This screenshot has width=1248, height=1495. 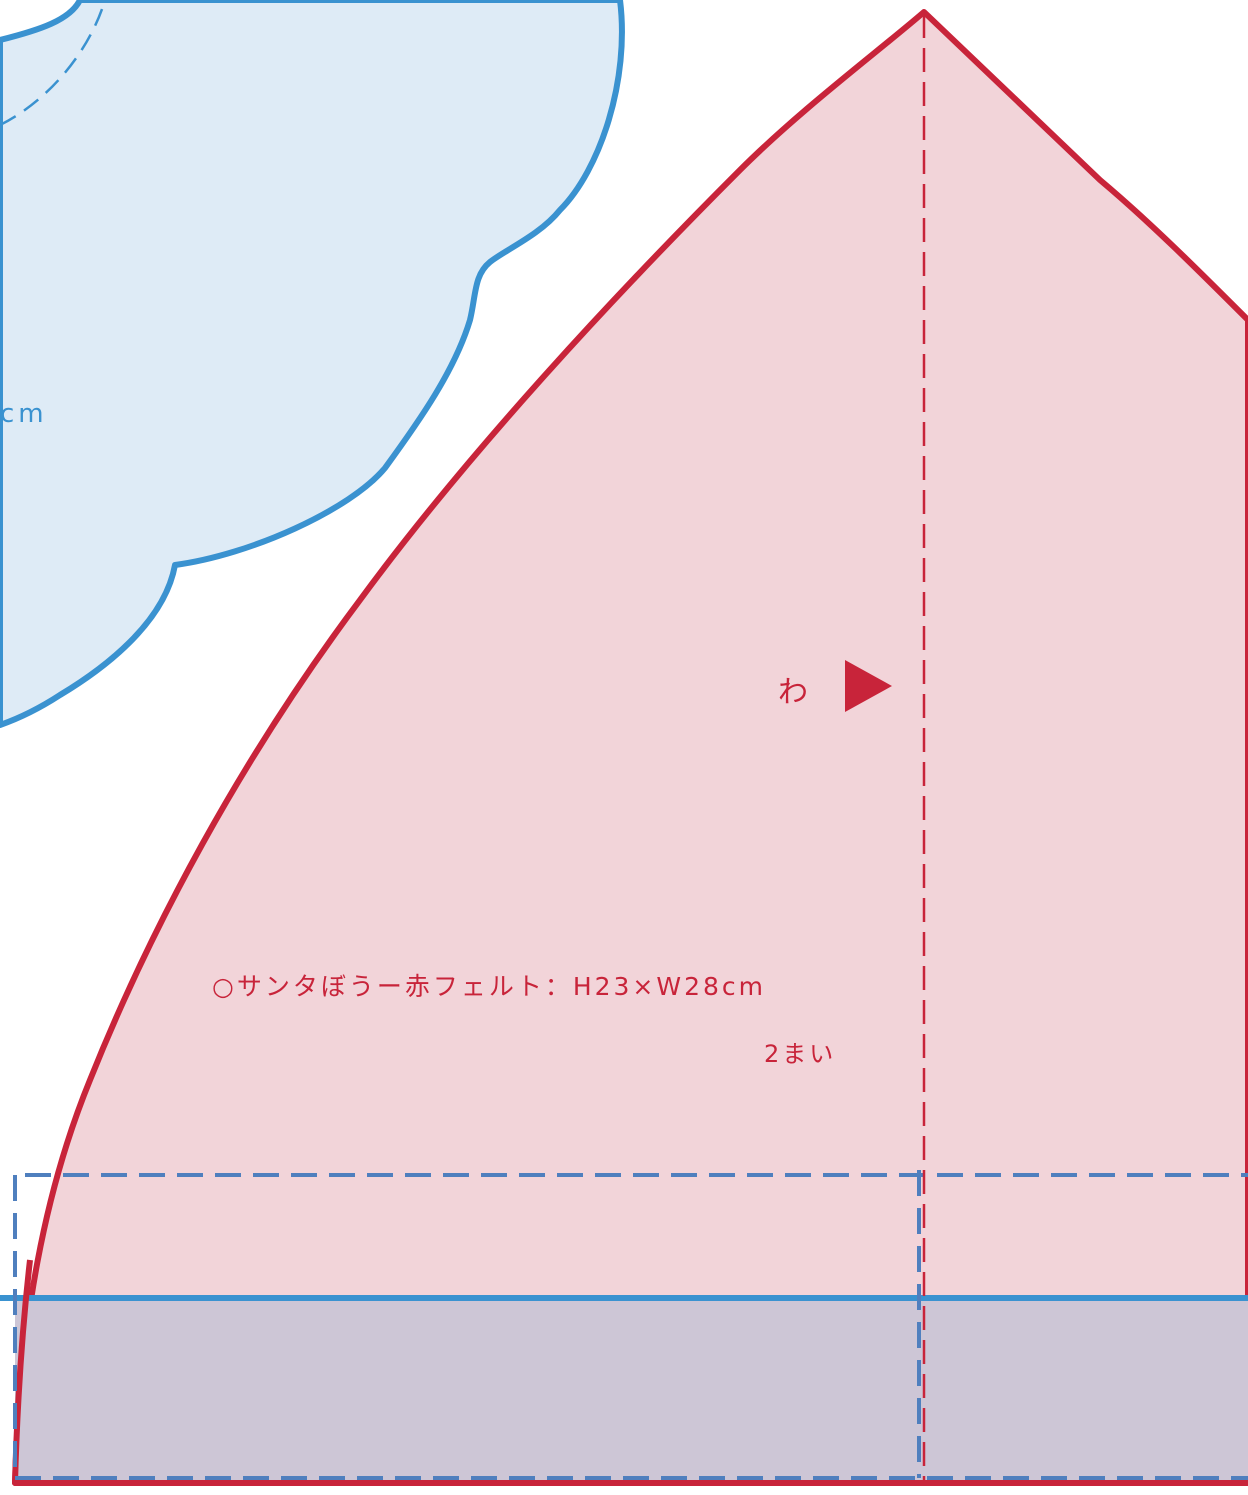 I want to click on fold-label: わ, so click(x=793, y=692).